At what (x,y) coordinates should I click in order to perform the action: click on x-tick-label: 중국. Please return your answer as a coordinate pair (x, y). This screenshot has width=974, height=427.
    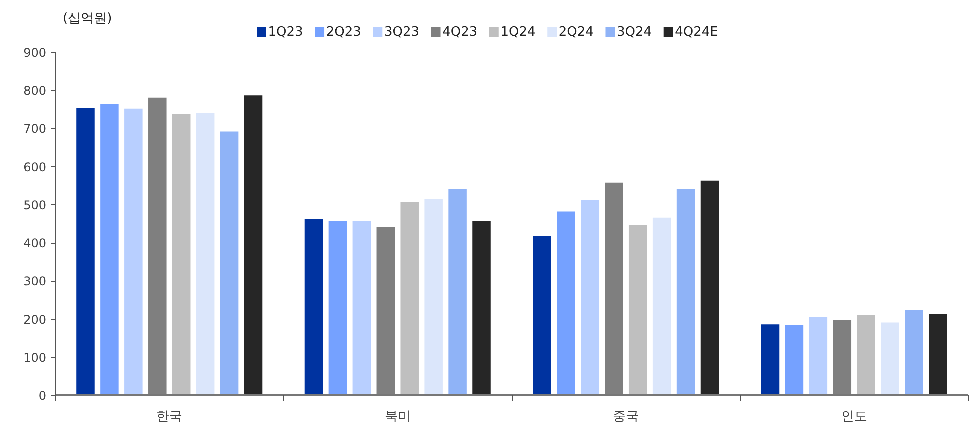
    Looking at the image, I should click on (626, 417).